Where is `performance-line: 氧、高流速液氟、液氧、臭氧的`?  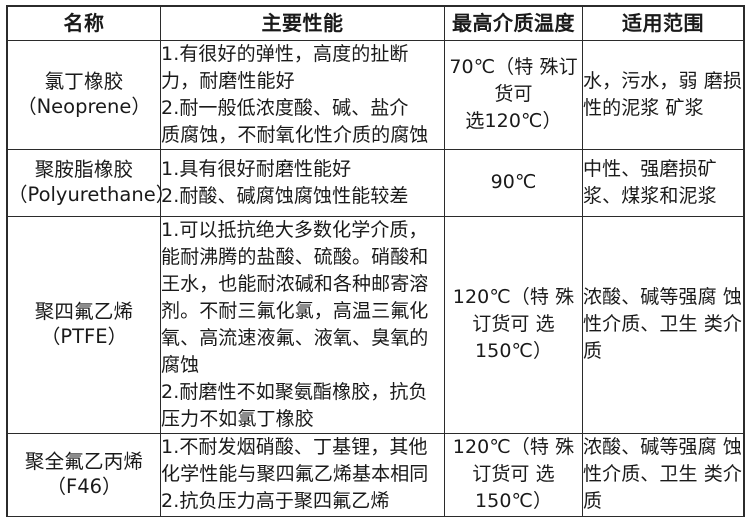 performance-line: 氧、高流速液氟、液氧、臭氧的 is located at coordinates (295, 337).